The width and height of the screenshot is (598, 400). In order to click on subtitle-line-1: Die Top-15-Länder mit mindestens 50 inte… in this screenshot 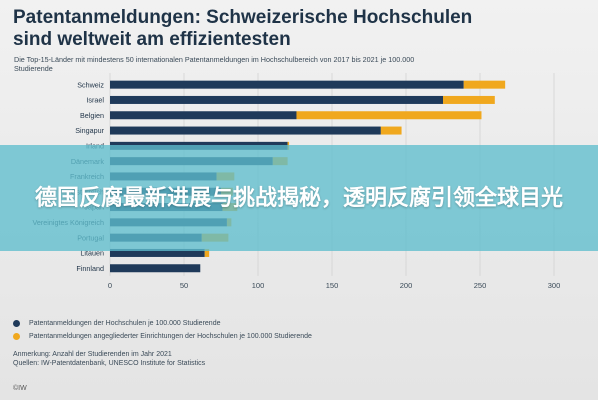, I will do `click(214, 59)`.